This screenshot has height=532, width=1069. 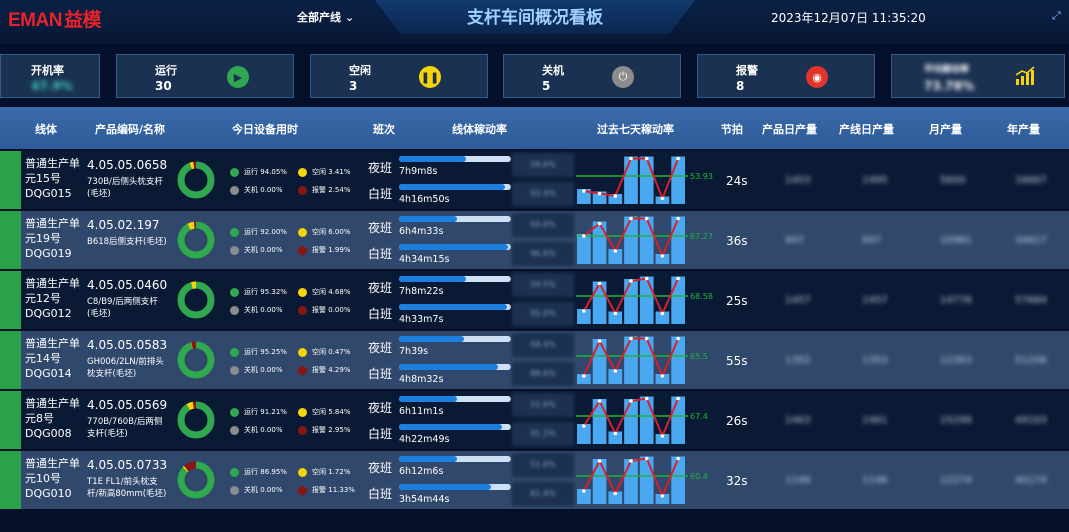 What do you see at coordinates (421, 471) in the screenshot?
I see `night-duration: 6h12m6s` at bounding box center [421, 471].